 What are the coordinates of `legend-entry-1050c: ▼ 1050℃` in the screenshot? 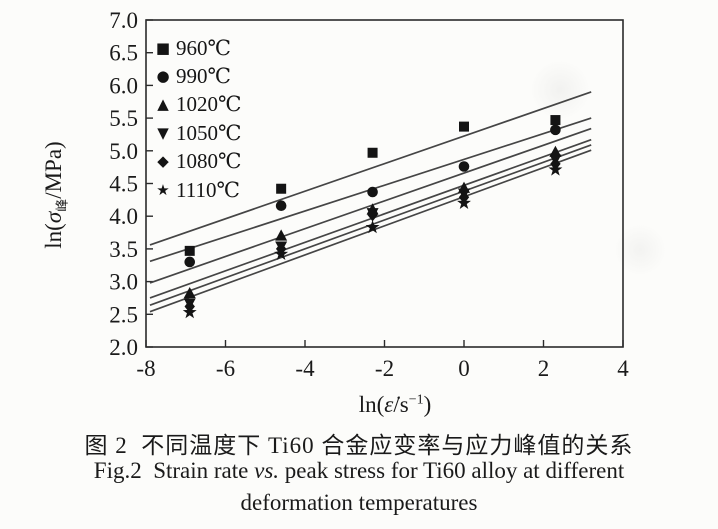 It's located at (197, 133).